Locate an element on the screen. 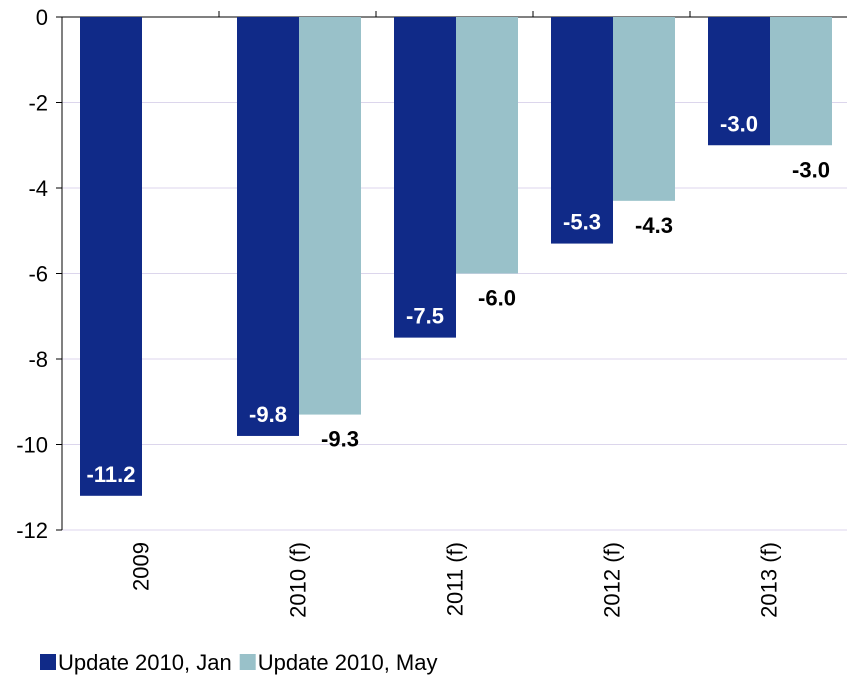  y-tick-label: -6 is located at coordinates (38, 274).